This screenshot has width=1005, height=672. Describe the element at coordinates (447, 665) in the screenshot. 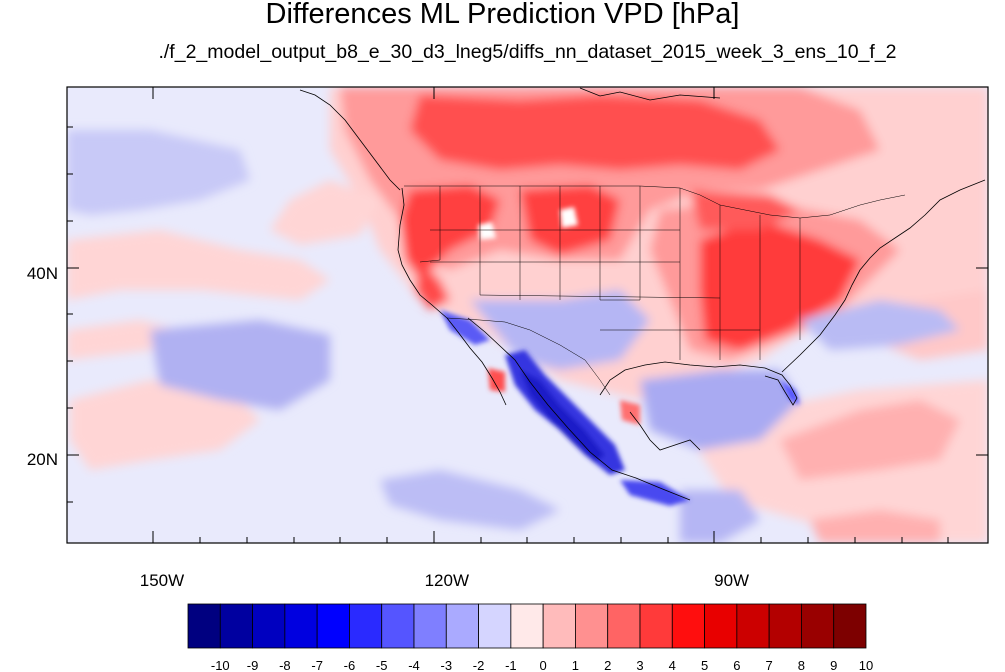

I see `colorbar-level-label: -3` at that location.